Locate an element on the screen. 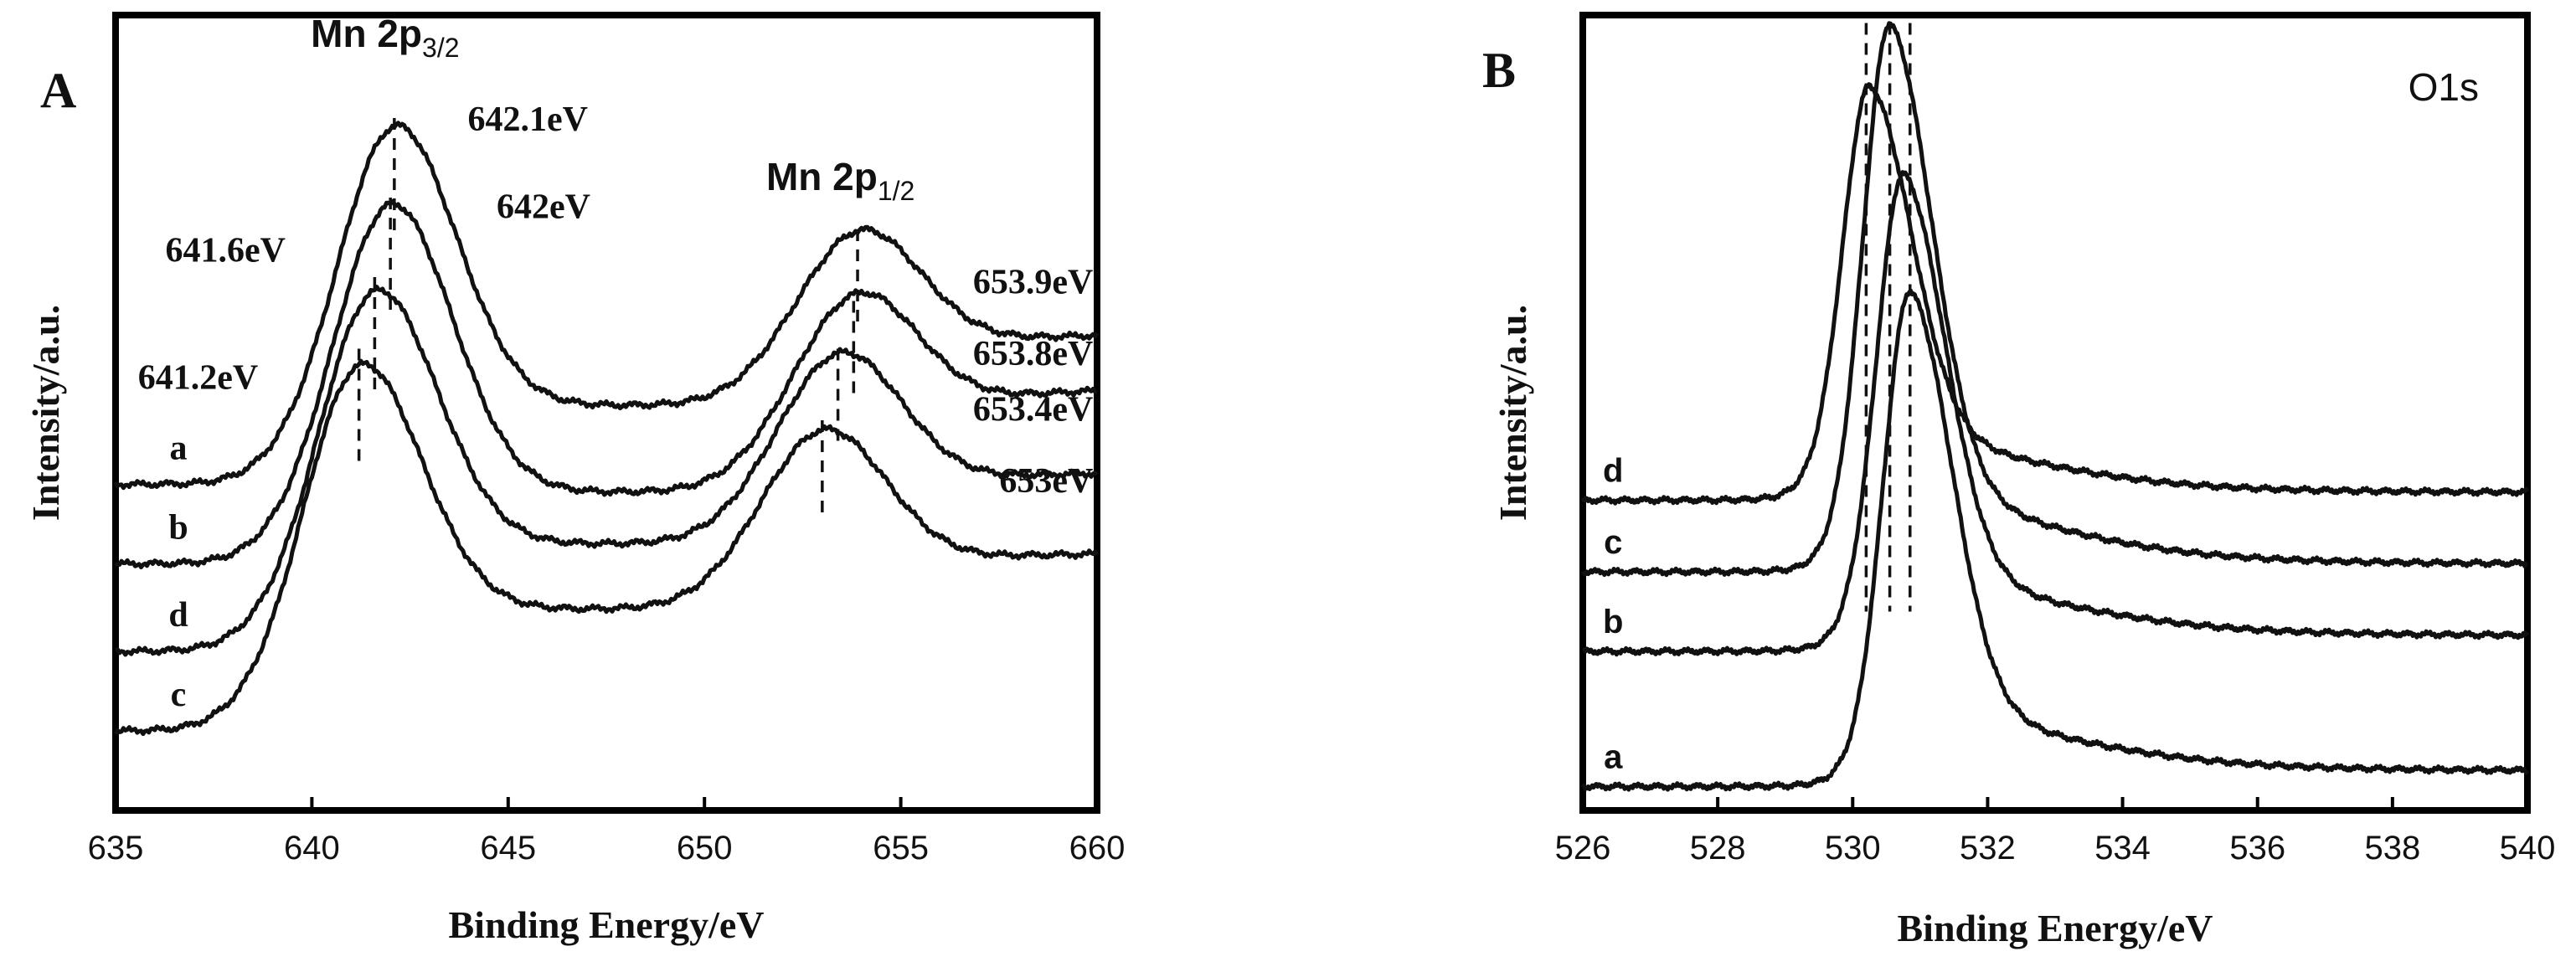 The height and width of the screenshot is (972, 2576). panel-b-series-label: c is located at coordinates (1613, 542).